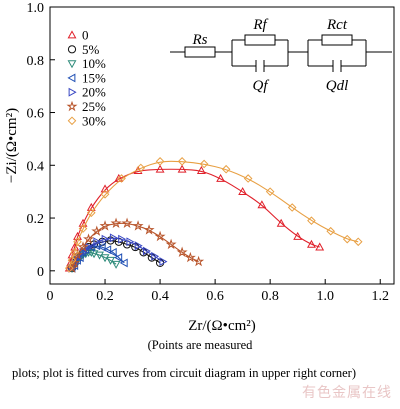 The width and height of the screenshot is (400, 409). Describe the element at coordinates (36, 61) in the screenshot. I see `y-tick-label: 0.8` at that location.